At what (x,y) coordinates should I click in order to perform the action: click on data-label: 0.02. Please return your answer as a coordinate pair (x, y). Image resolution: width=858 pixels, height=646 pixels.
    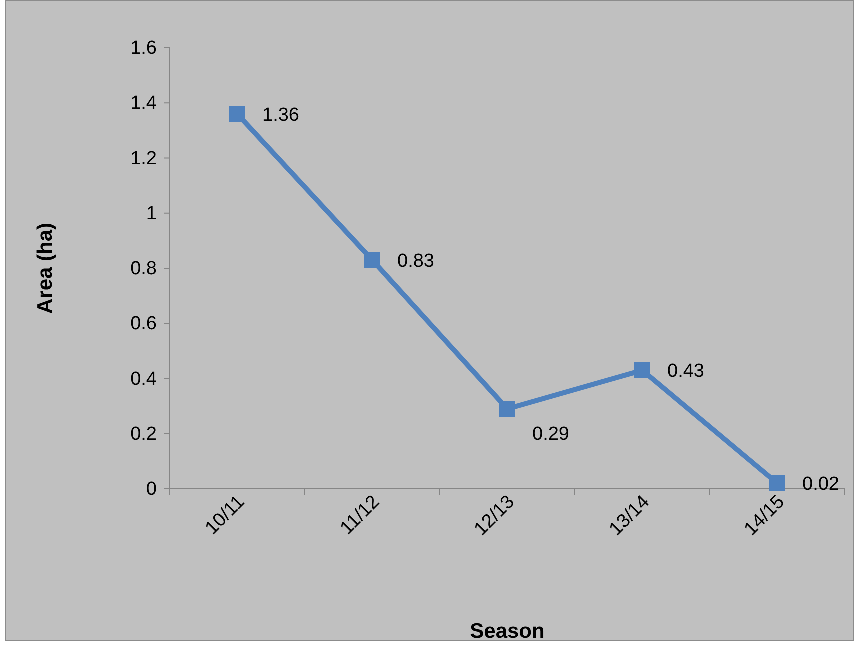
    Looking at the image, I should click on (821, 485).